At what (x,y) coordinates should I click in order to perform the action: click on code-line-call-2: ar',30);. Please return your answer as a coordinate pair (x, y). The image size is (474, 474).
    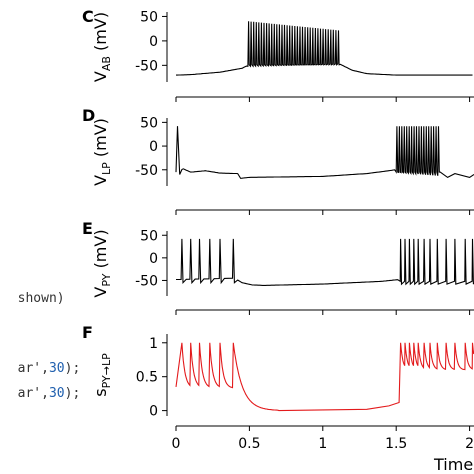
    Looking at the image, I should click on (41, 386).